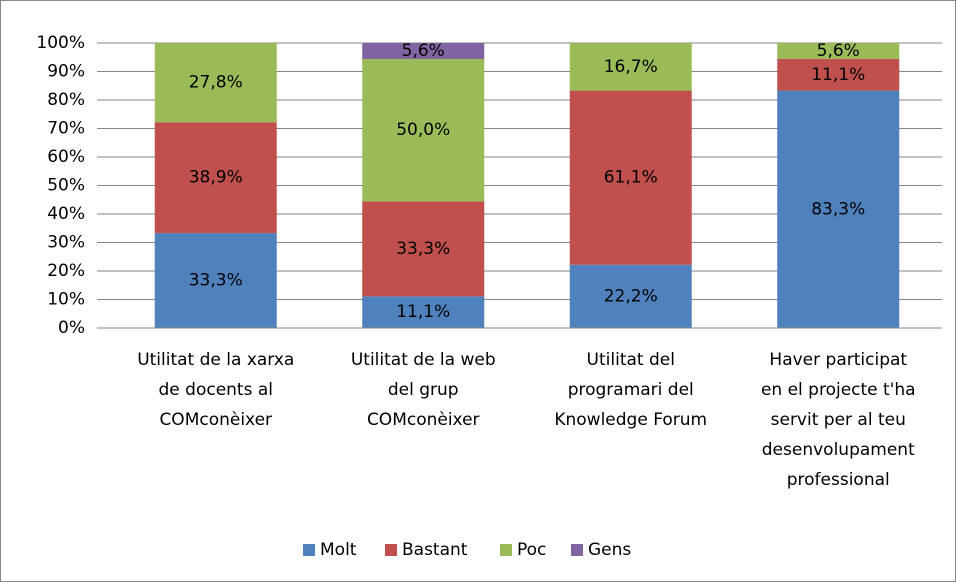 The width and height of the screenshot is (956, 582). I want to click on y-tick-label: 90%, so click(66, 72).